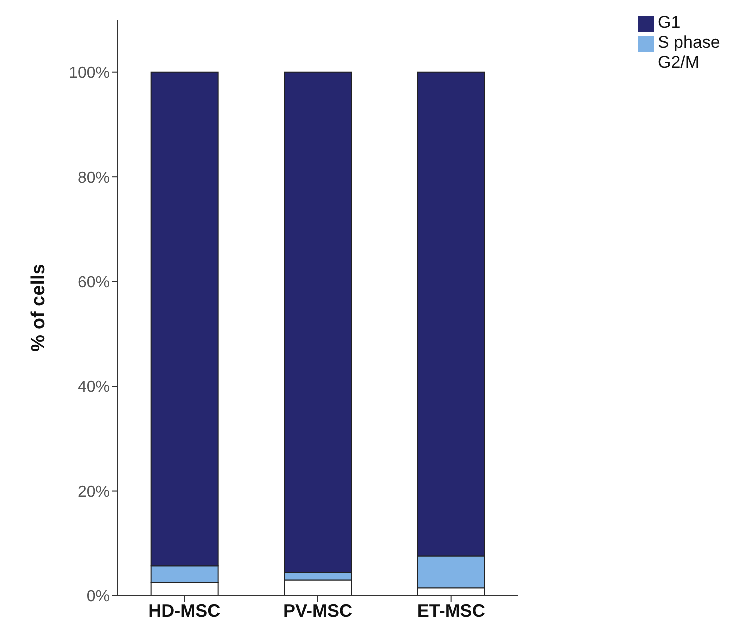 This screenshot has width=750, height=642. Describe the element at coordinates (94, 492) in the screenshot. I see `y-tick-label: 20%` at that location.